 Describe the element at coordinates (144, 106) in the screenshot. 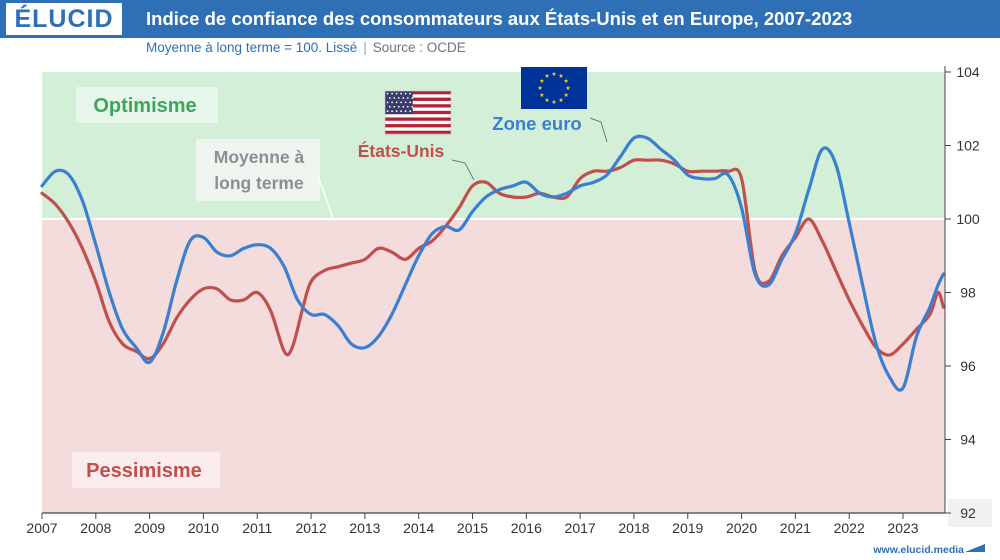

I see `optimism-label: Optimisme` at that location.